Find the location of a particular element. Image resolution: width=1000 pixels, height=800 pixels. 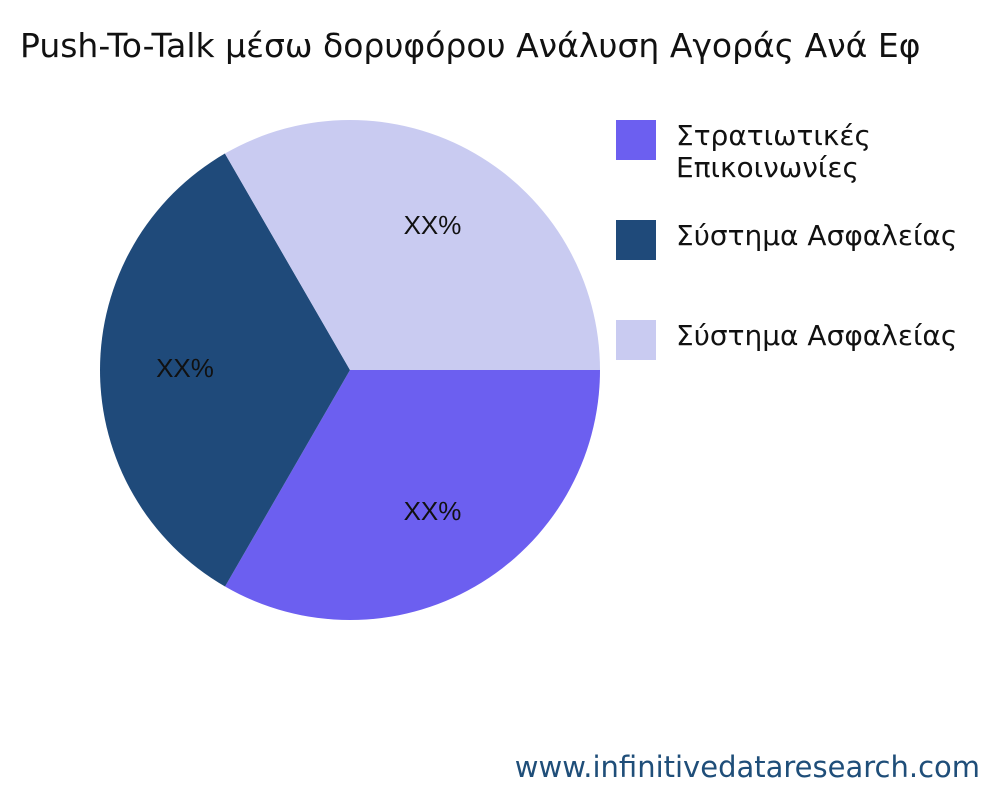

watermark-url: www.infinitivedataresearch.com is located at coordinates (747, 767).